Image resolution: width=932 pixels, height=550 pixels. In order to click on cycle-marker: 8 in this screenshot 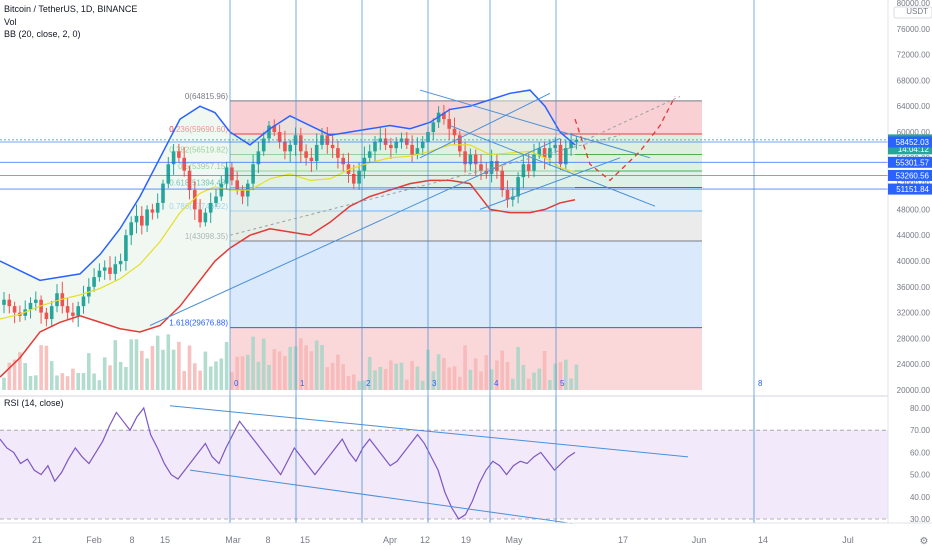, I will do `click(760, 383)`.